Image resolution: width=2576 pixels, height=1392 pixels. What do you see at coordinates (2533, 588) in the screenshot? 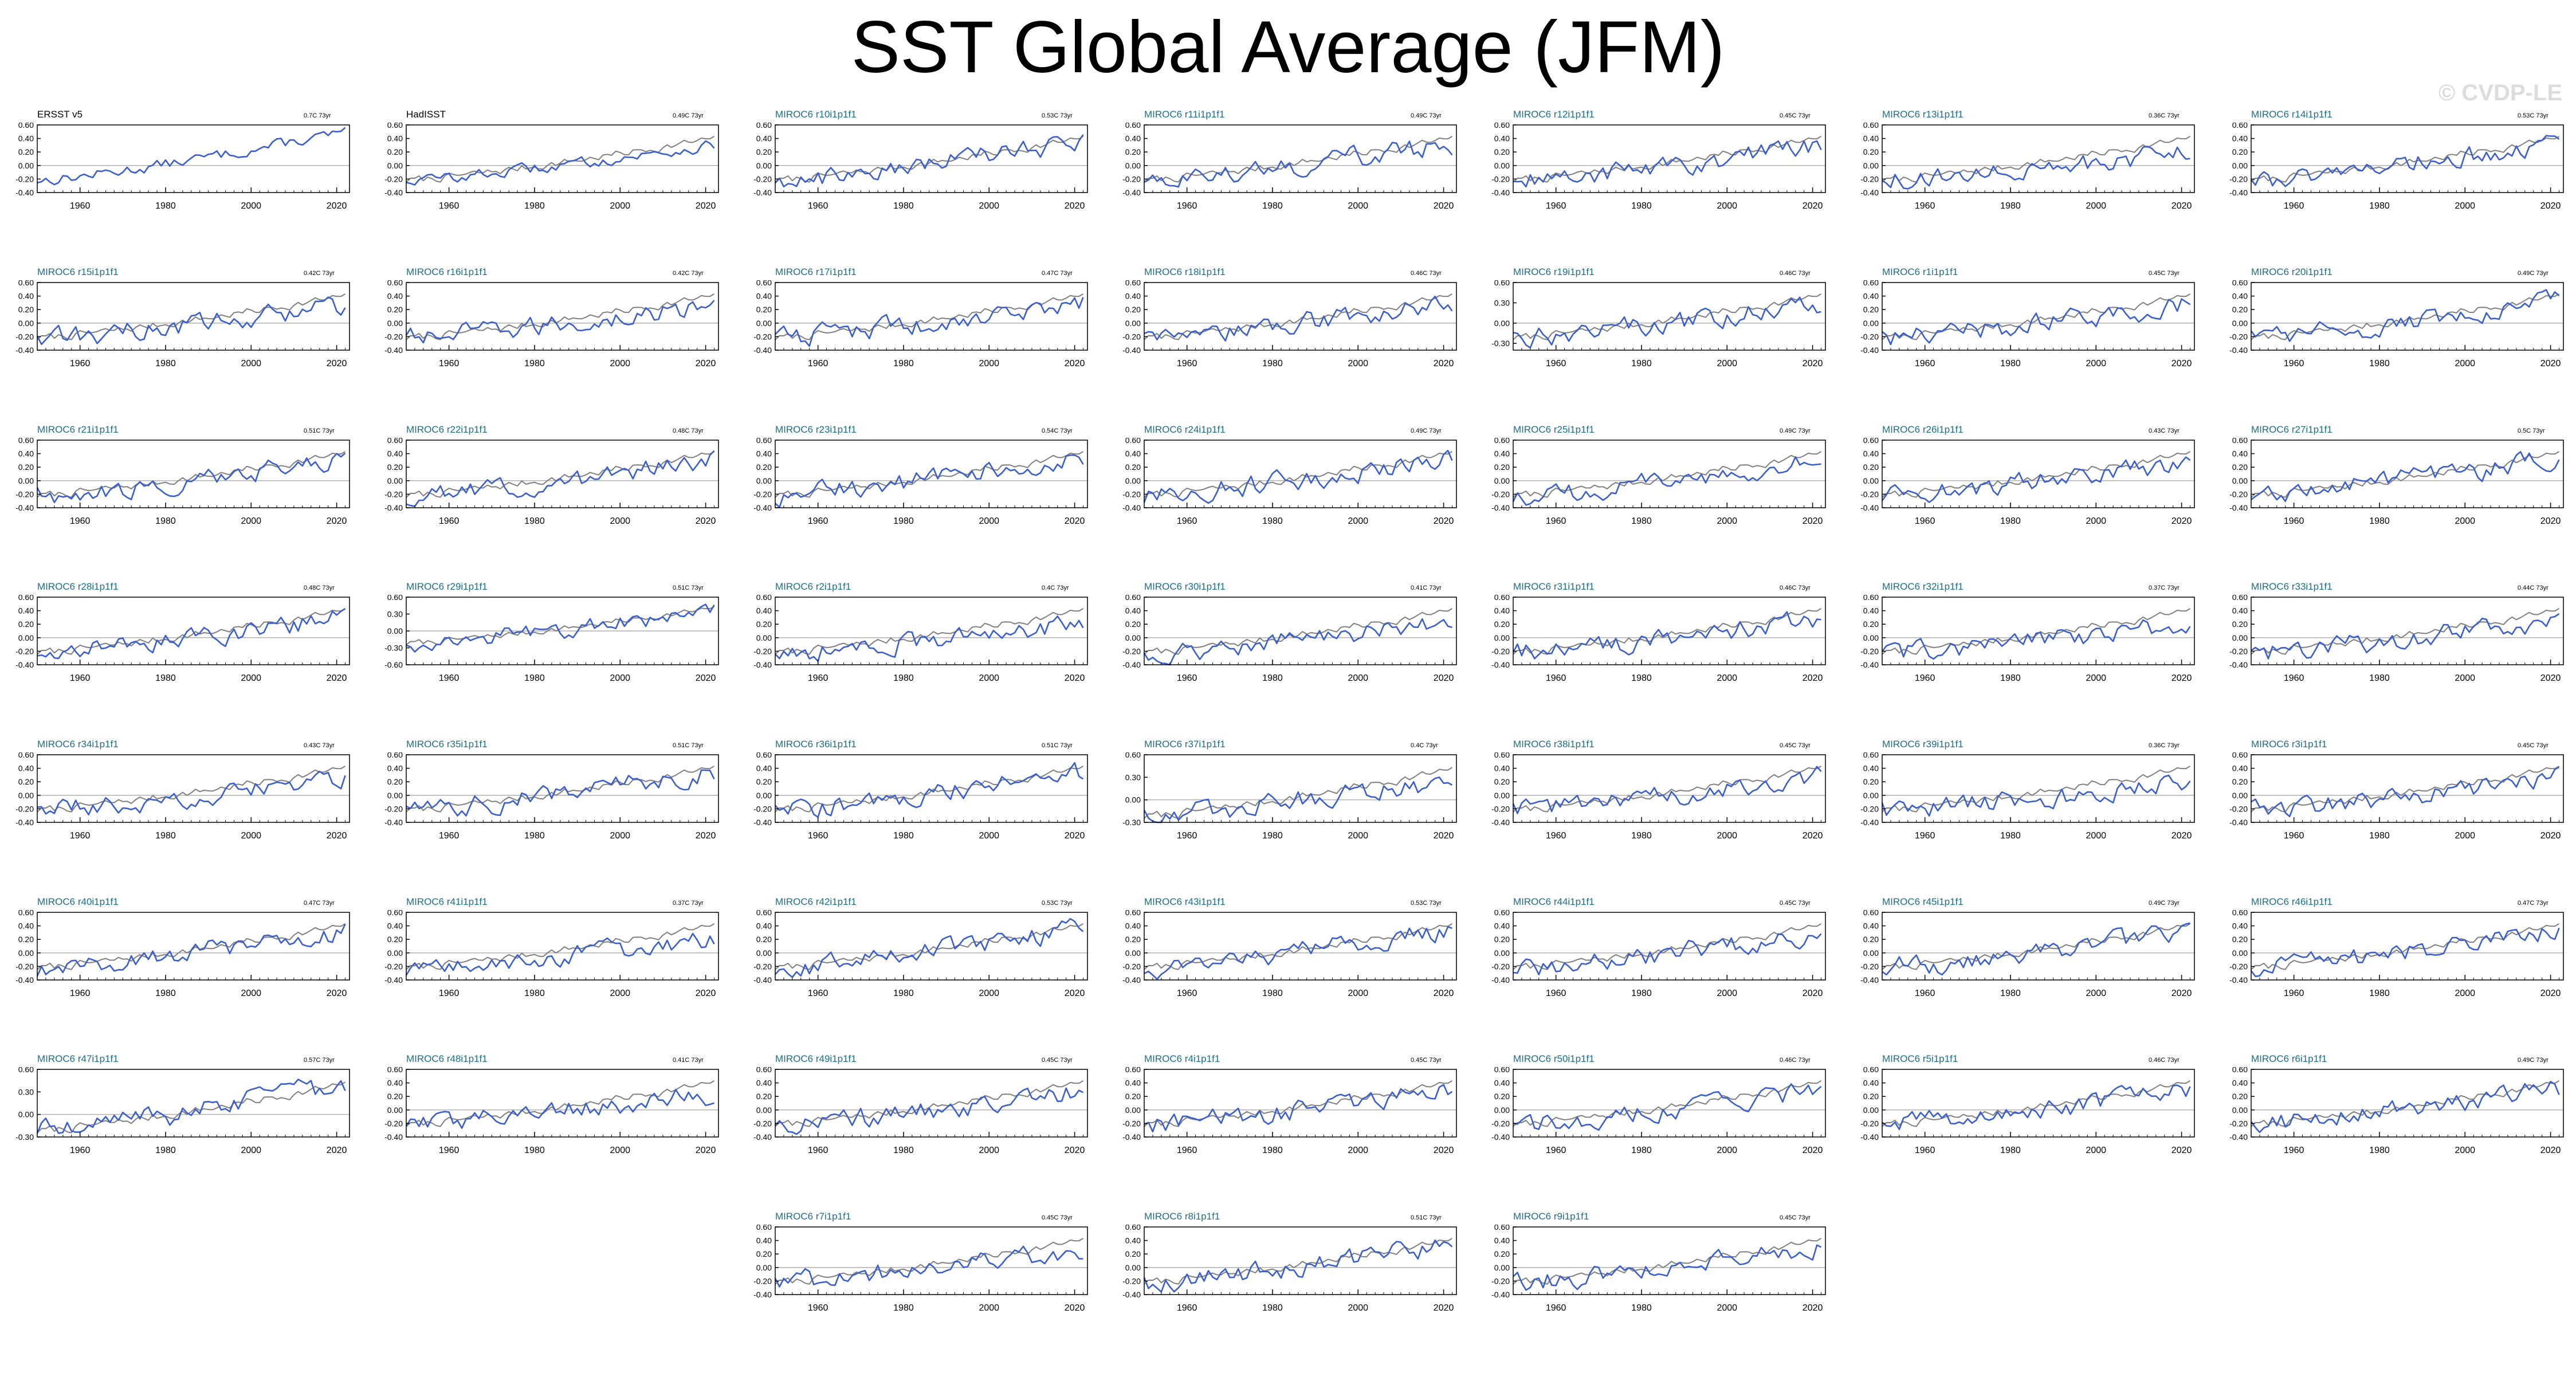
I see `panel-trend: 0.44C 73yr` at bounding box center [2533, 588].